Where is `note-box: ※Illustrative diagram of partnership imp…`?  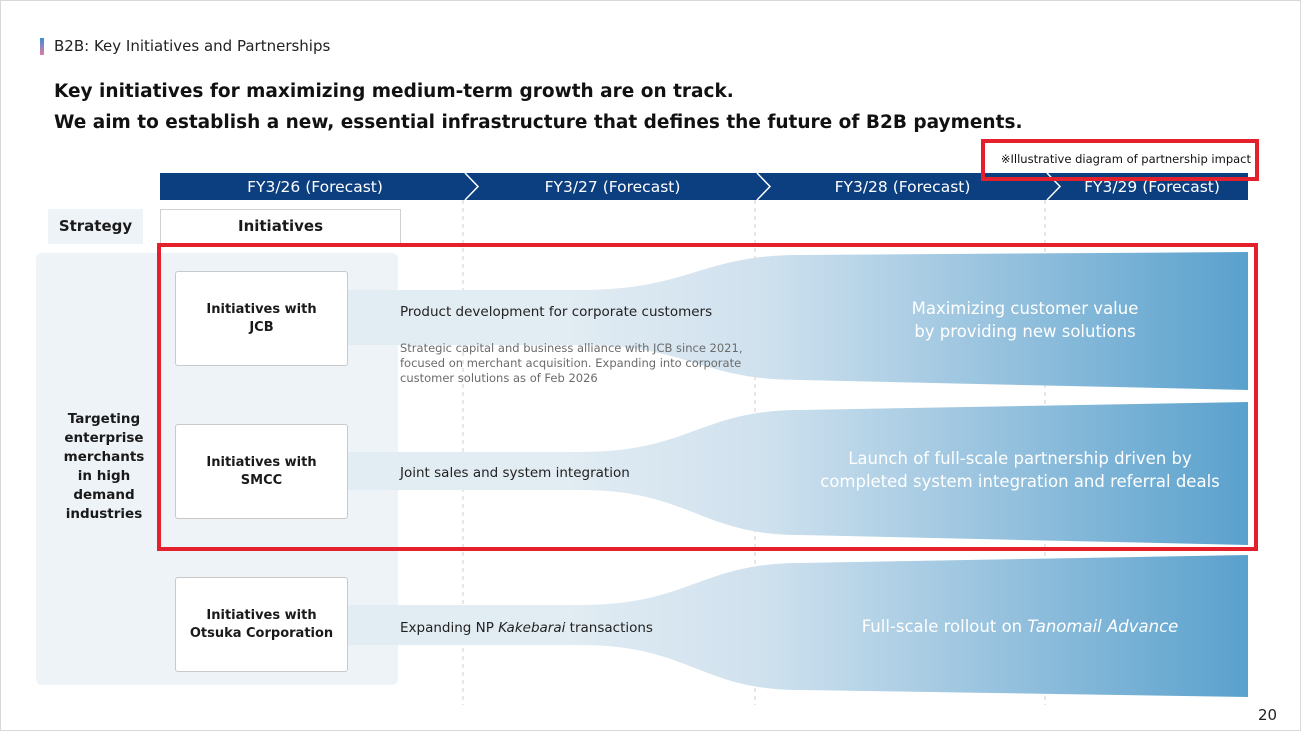 note-box: ※Illustrative diagram of partnership imp… is located at coordinates (1120, 160).